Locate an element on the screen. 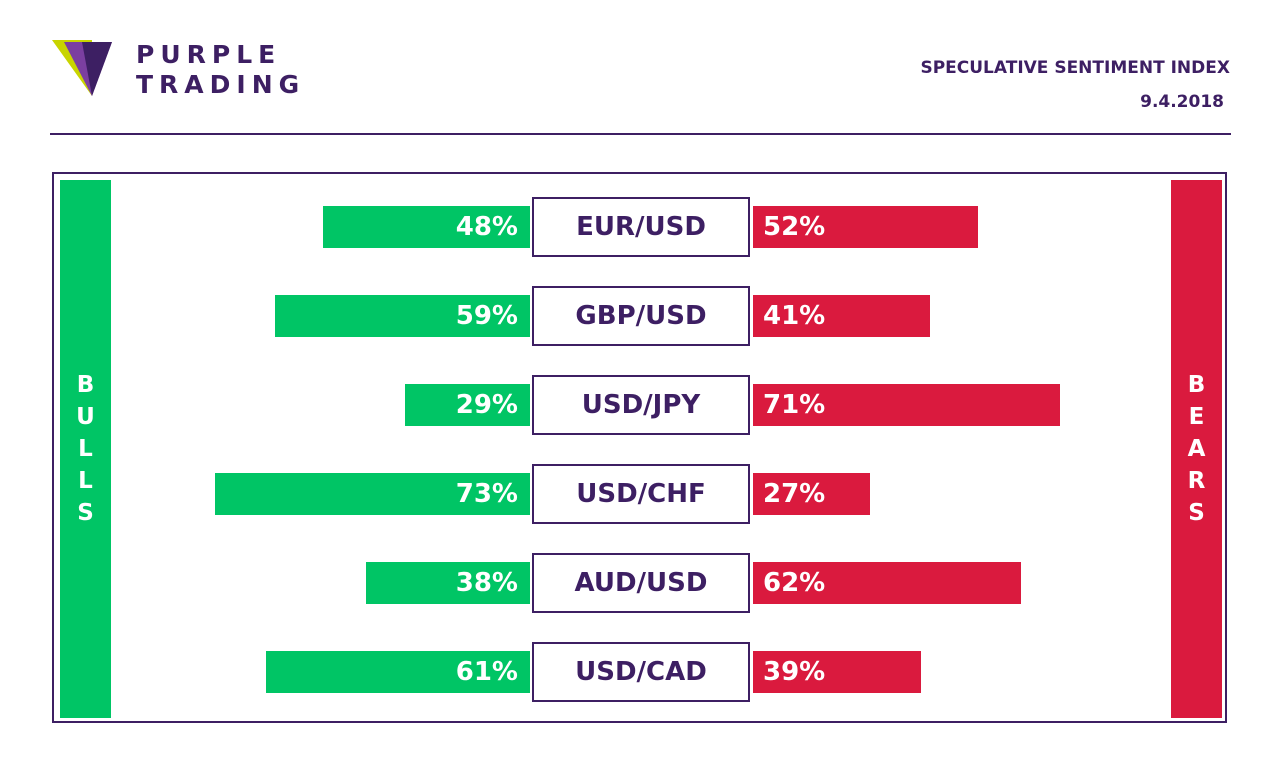 The image size is (1280, 780). purple-trading-logo-icon is located at coordinates (82, 68).